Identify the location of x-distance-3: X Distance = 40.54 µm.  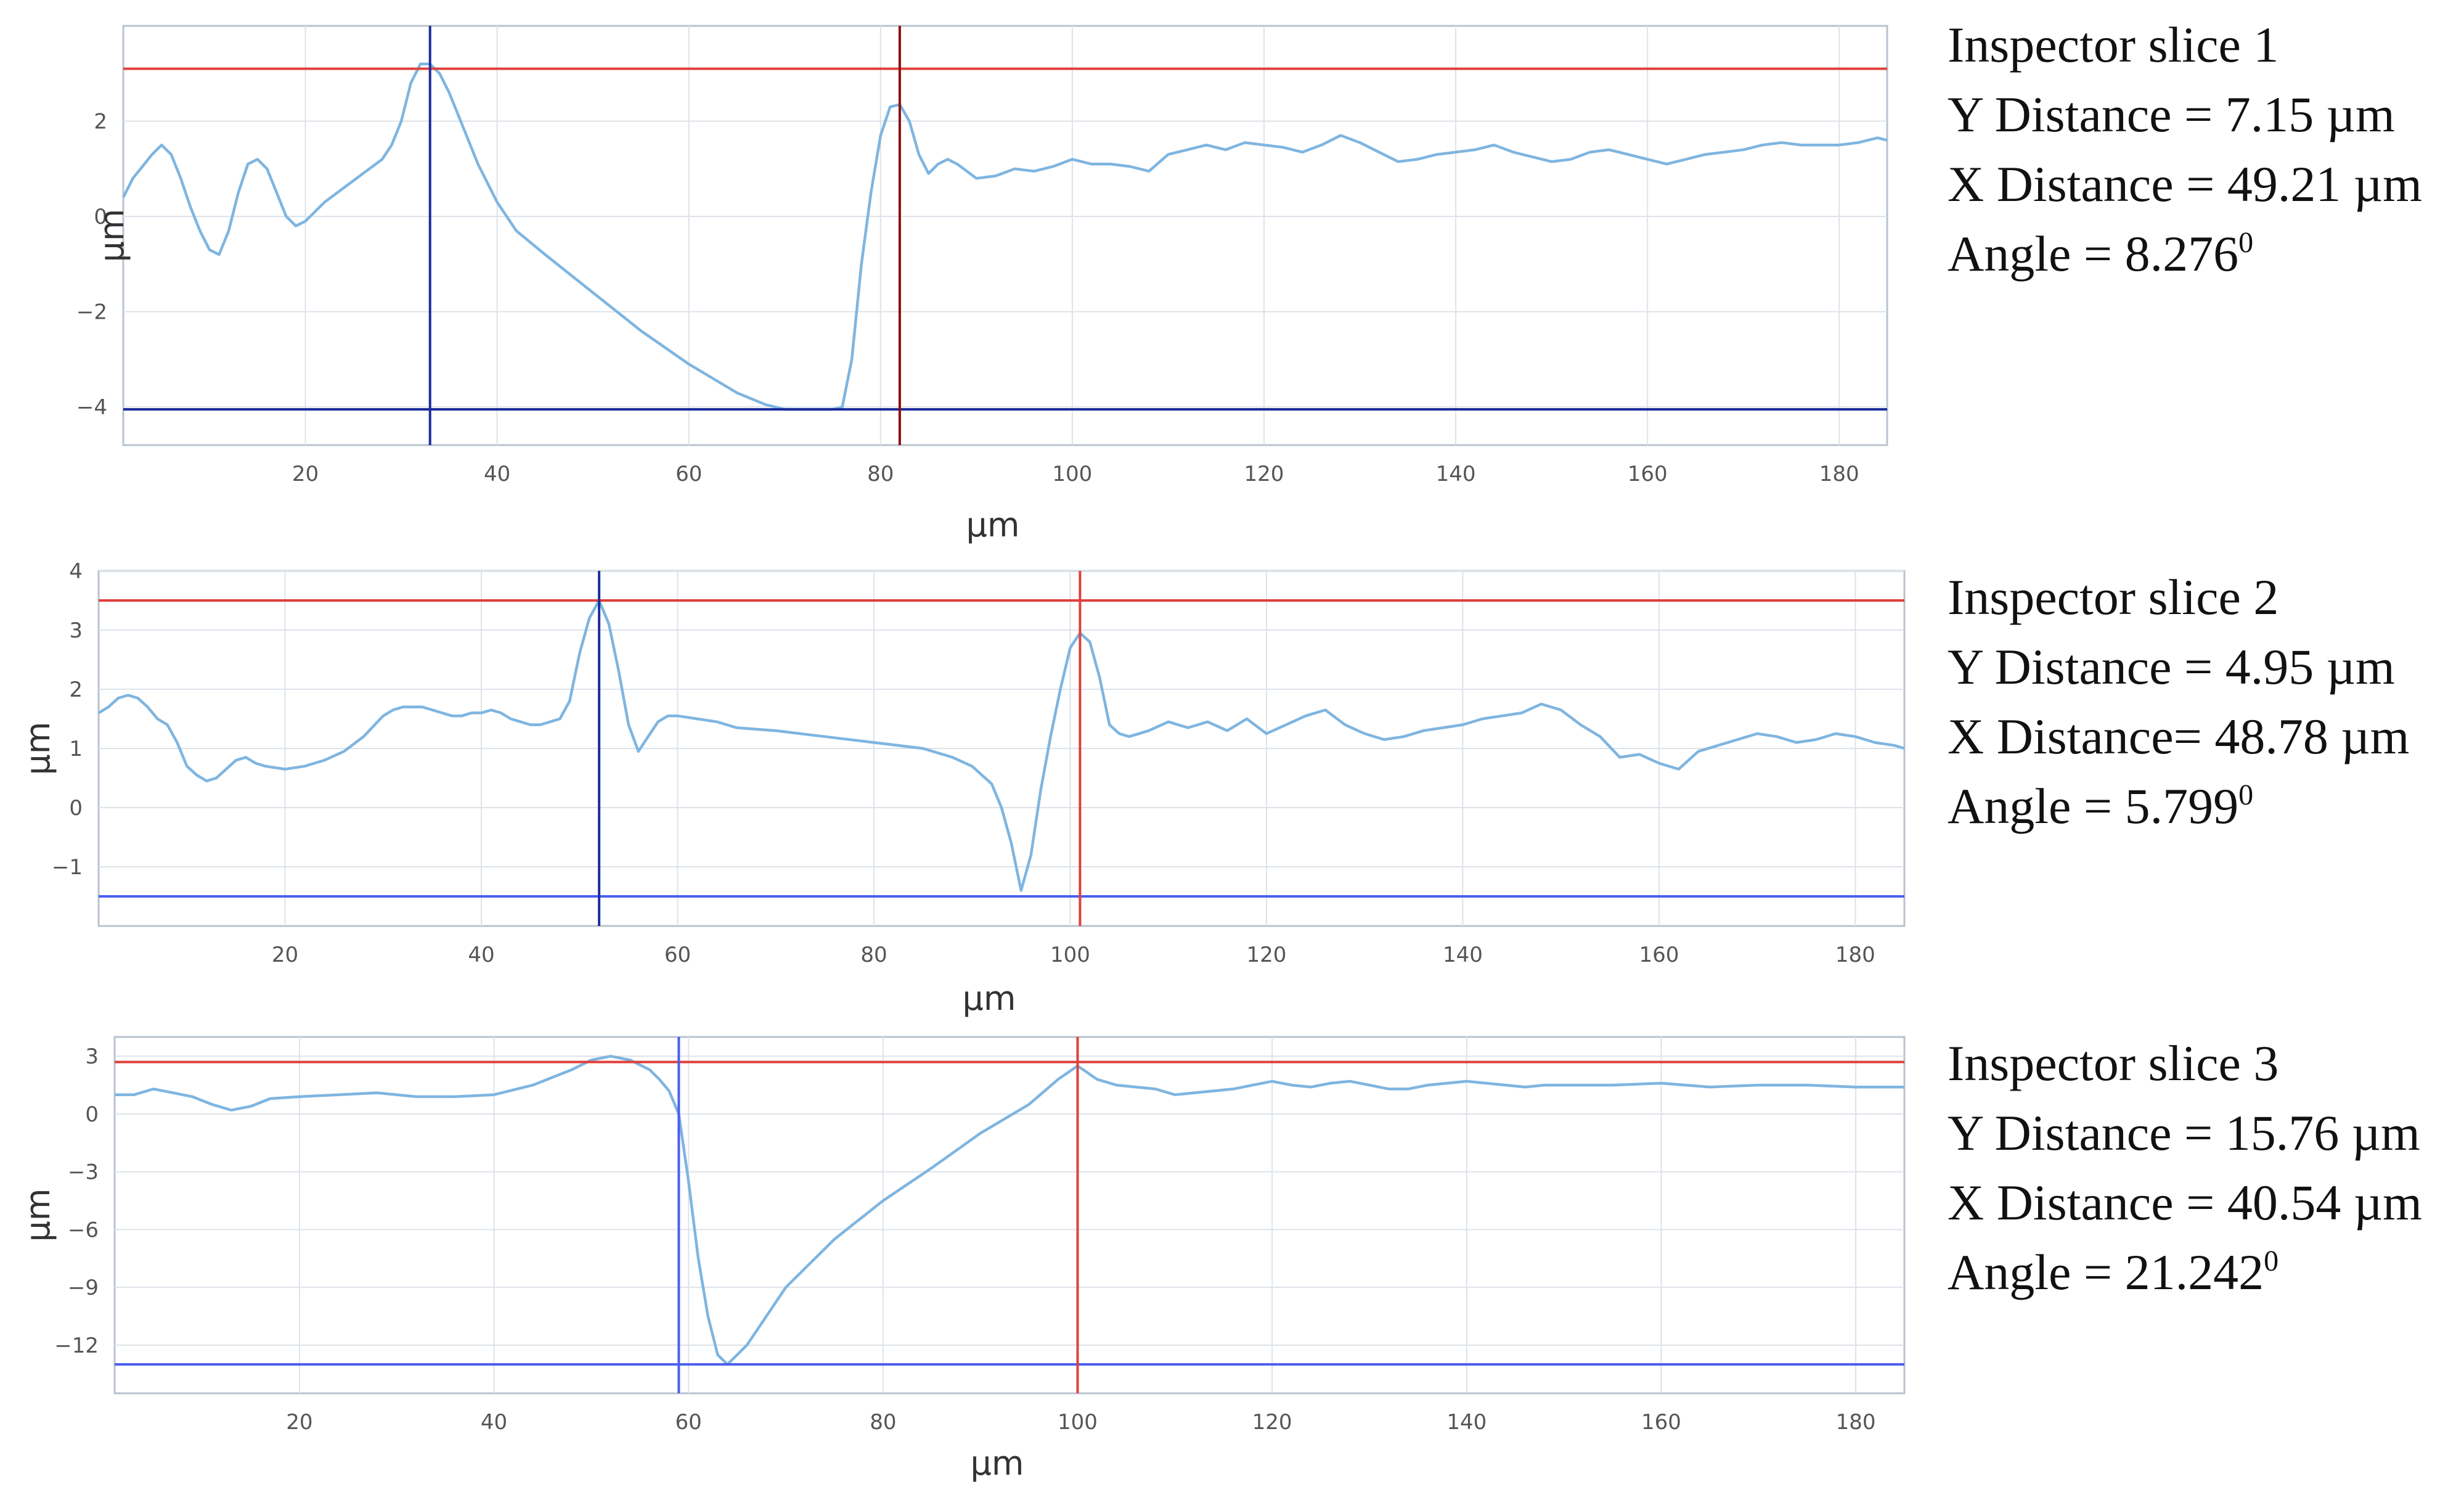
(2185, 1202).